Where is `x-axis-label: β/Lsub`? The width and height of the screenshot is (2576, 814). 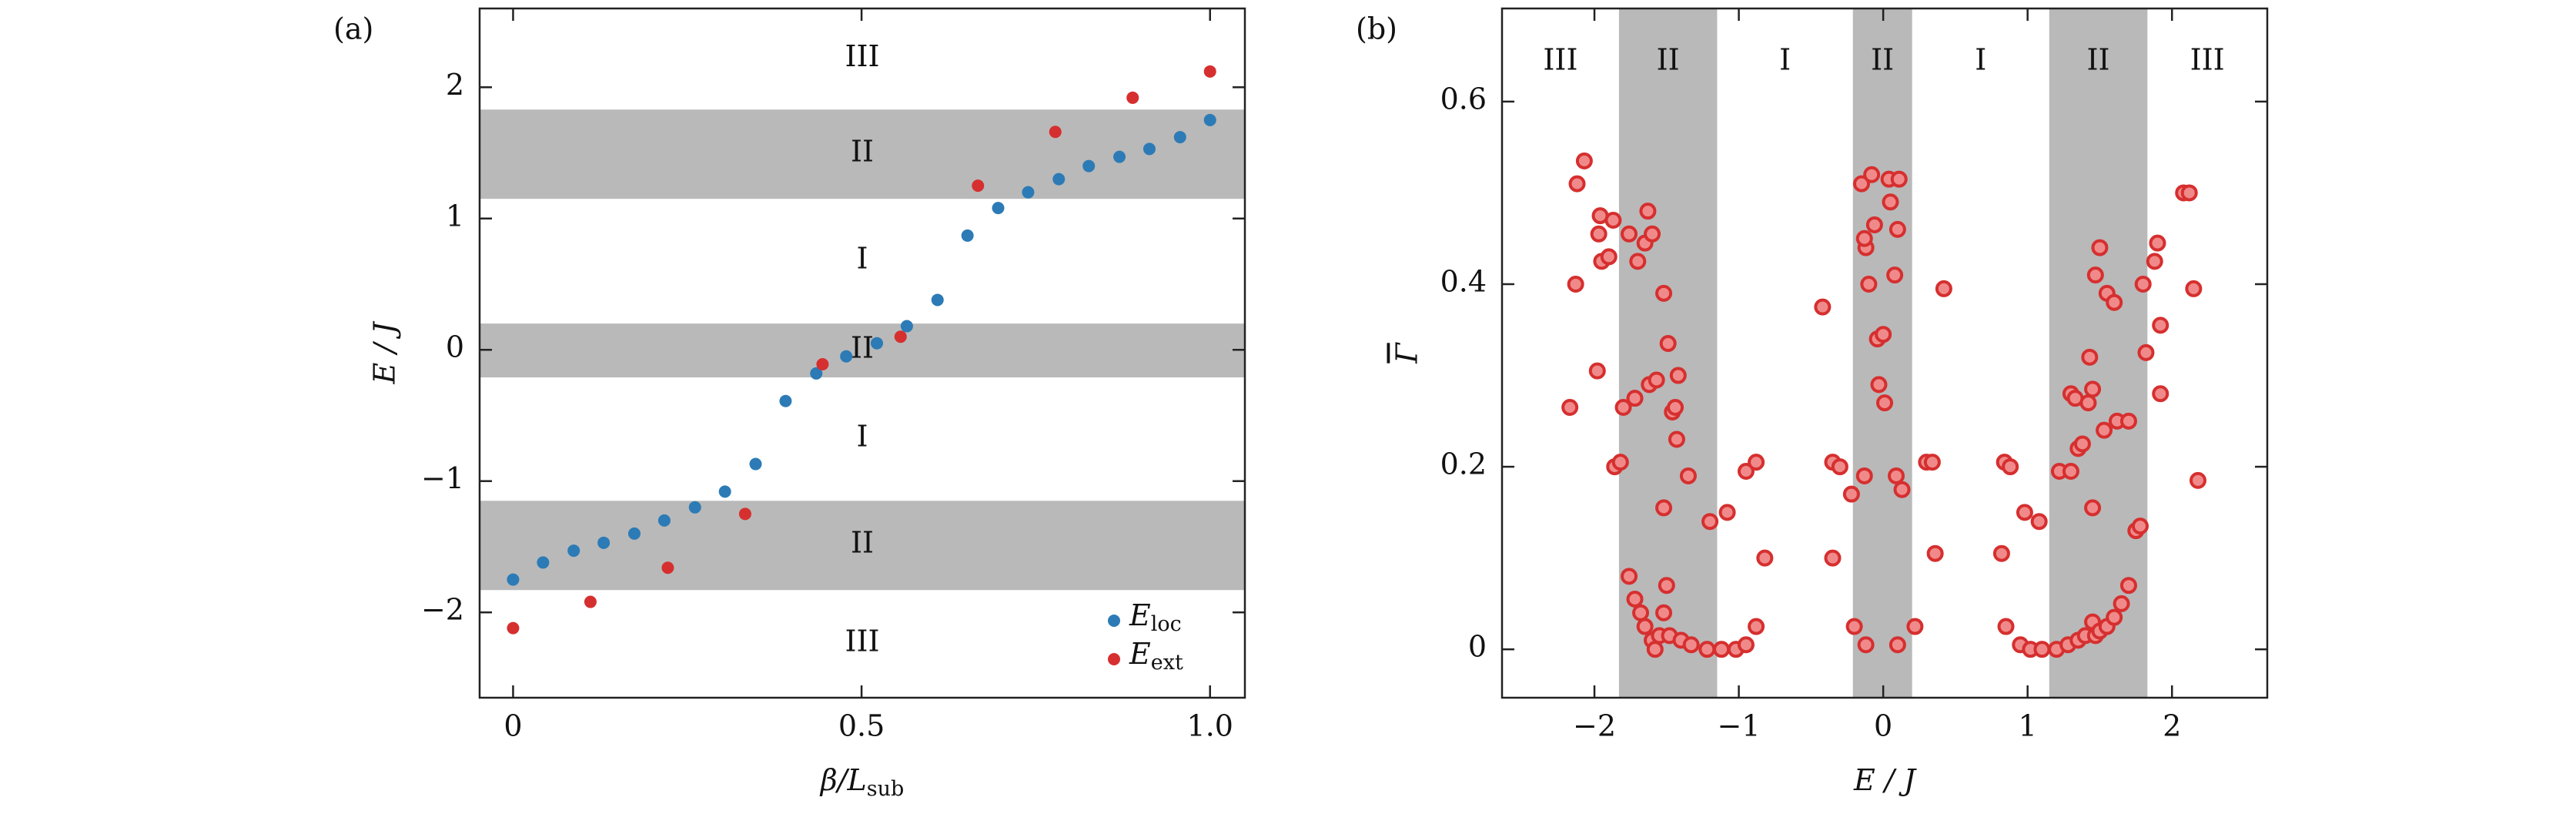 x-axis-label: β/Lsub is located at coordinates (862, 782).